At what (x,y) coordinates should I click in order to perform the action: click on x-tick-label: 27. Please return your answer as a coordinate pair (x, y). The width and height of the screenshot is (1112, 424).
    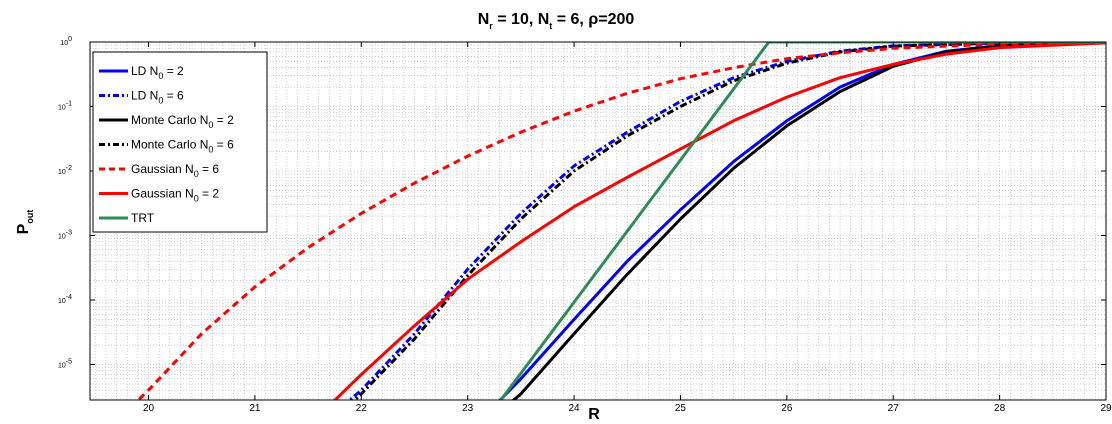
    Looking at the image, I should click on (894, 408).